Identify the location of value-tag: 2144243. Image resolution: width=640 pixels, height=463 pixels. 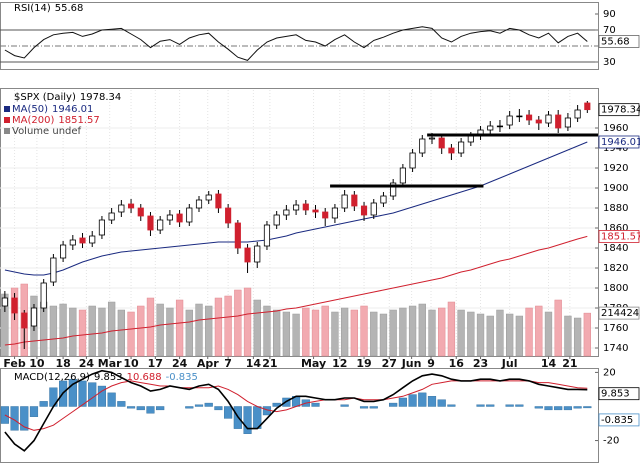
(620, 313).